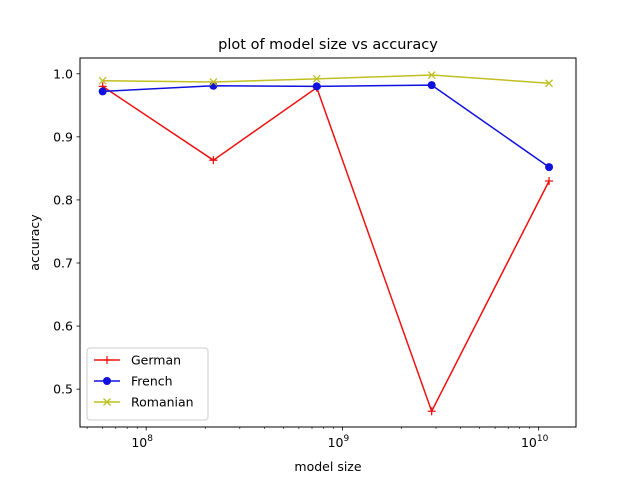 The width and height of the screenshot is (640, 480). What do you see at coordinates (142, 442) in the screenshot?
I see `x-tick-label: 10⁸` at bounding box center [142, 442].